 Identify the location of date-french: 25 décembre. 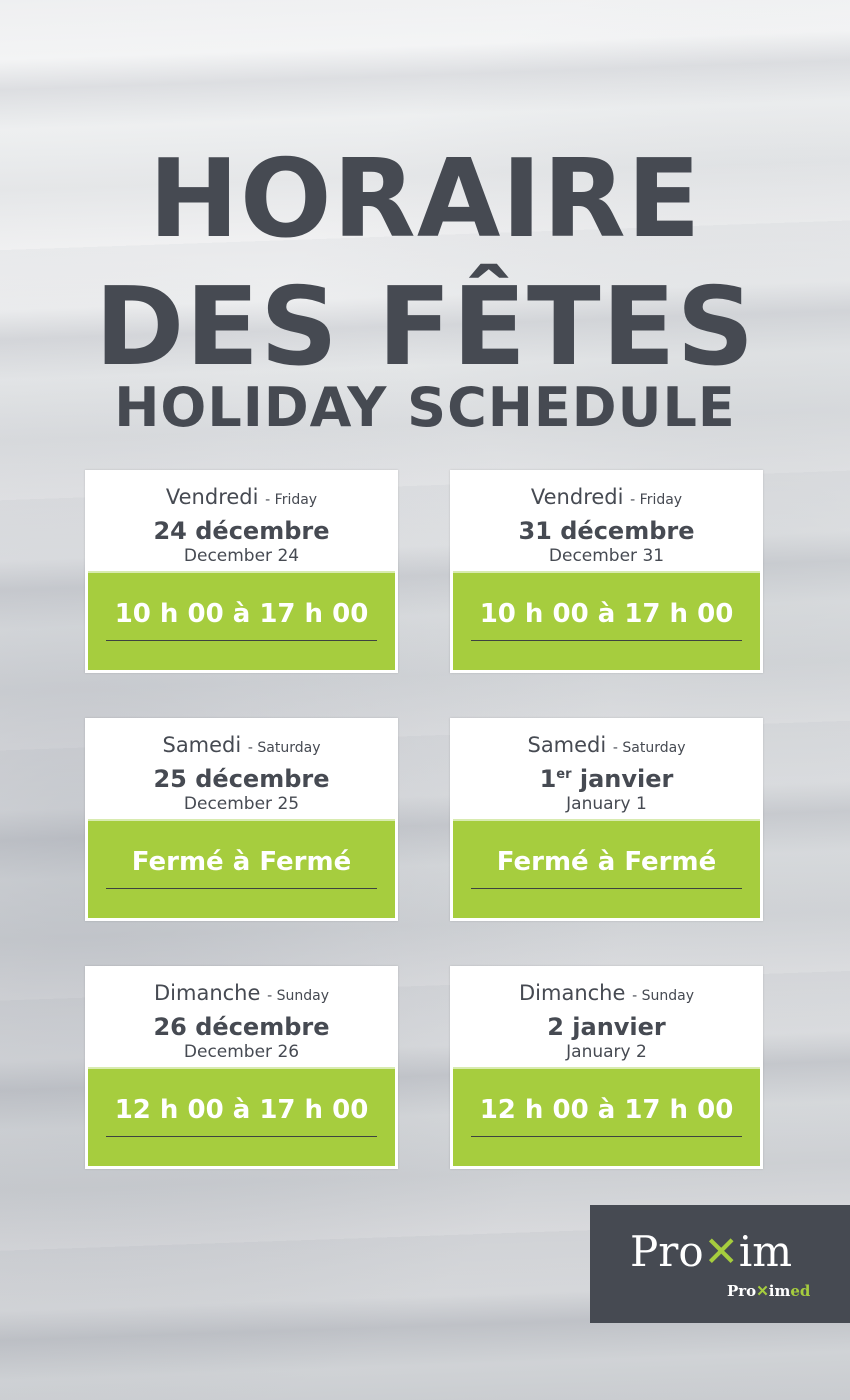
(241, 779).